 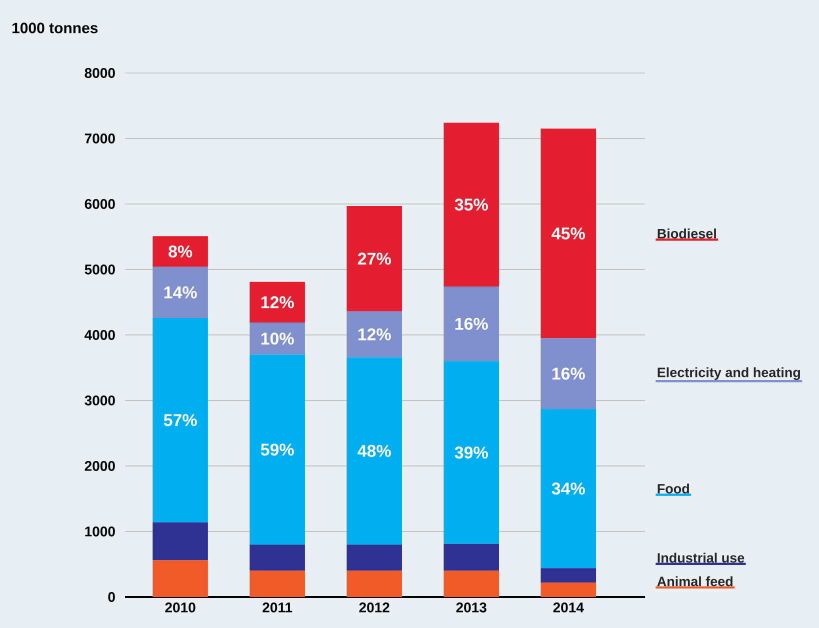 I want to click on text: Animal feed, so click(x=694, y=581).